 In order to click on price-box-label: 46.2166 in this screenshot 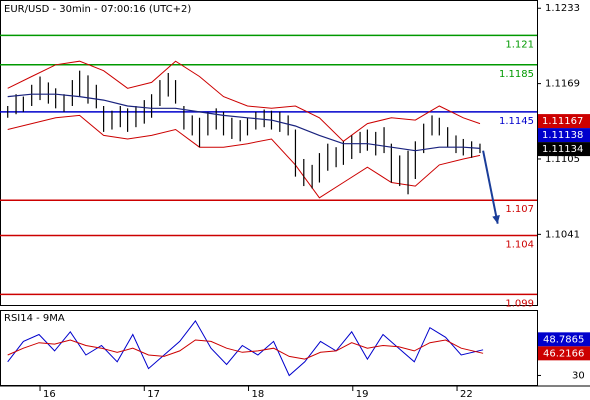, I will do `click(563, 353)`.